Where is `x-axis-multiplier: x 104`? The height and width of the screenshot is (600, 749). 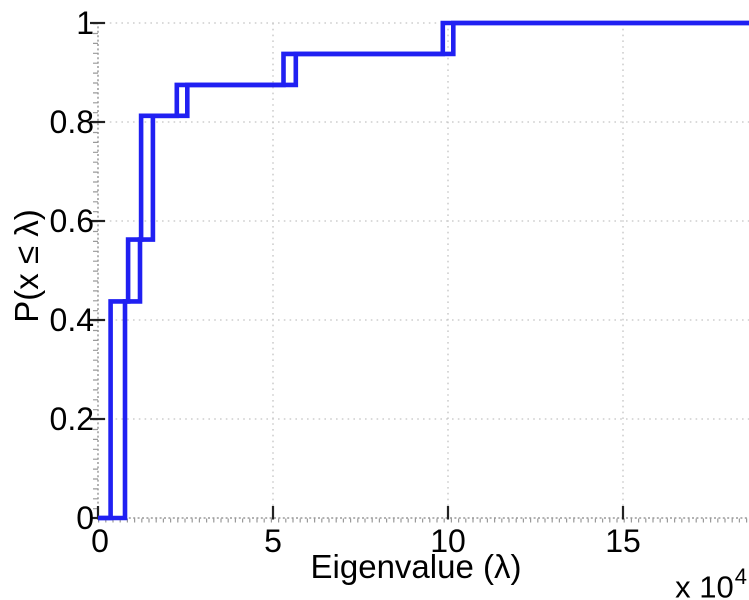
x-axis-multiplier: x 104 is located at coordinates (692, 582).